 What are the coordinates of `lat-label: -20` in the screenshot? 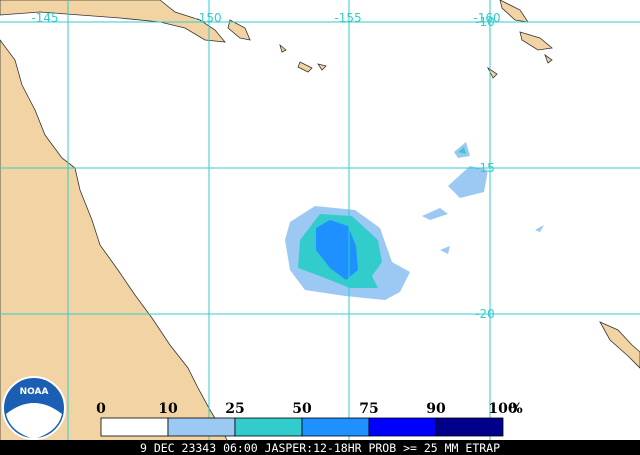 It's located at (485, 314).